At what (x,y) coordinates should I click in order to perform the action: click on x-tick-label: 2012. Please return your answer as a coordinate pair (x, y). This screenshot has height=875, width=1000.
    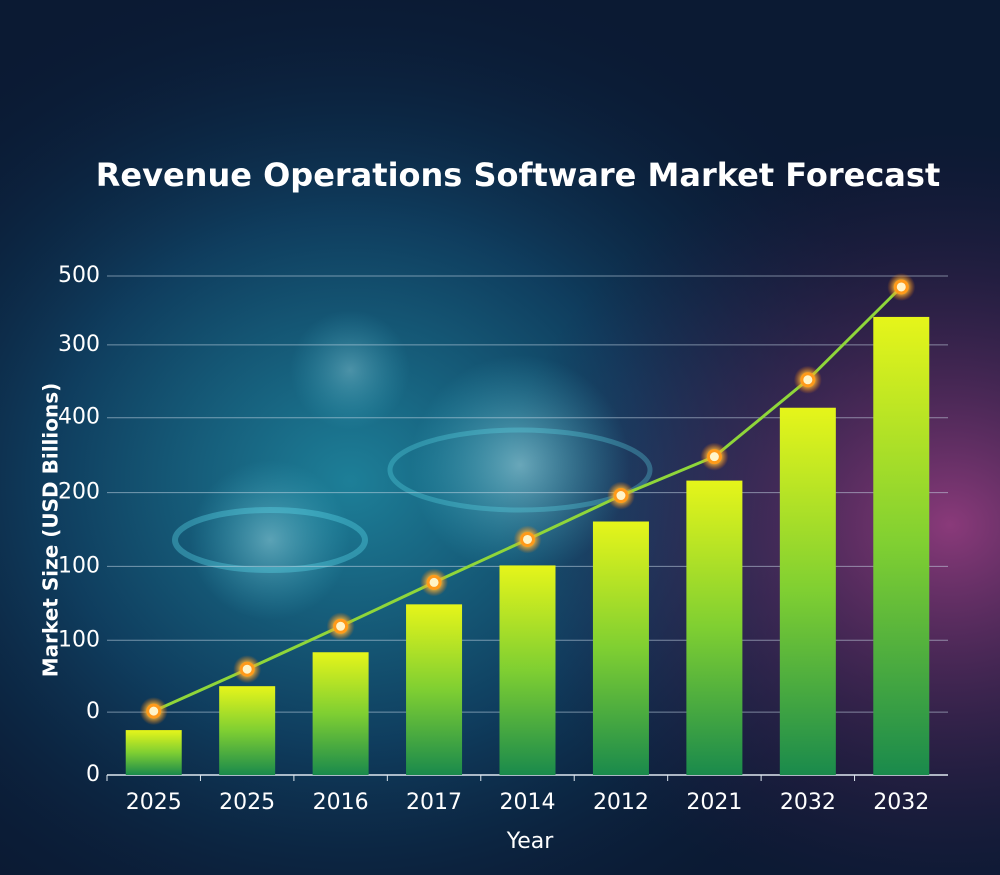
    Looking at the image, I should click on (621, 802).